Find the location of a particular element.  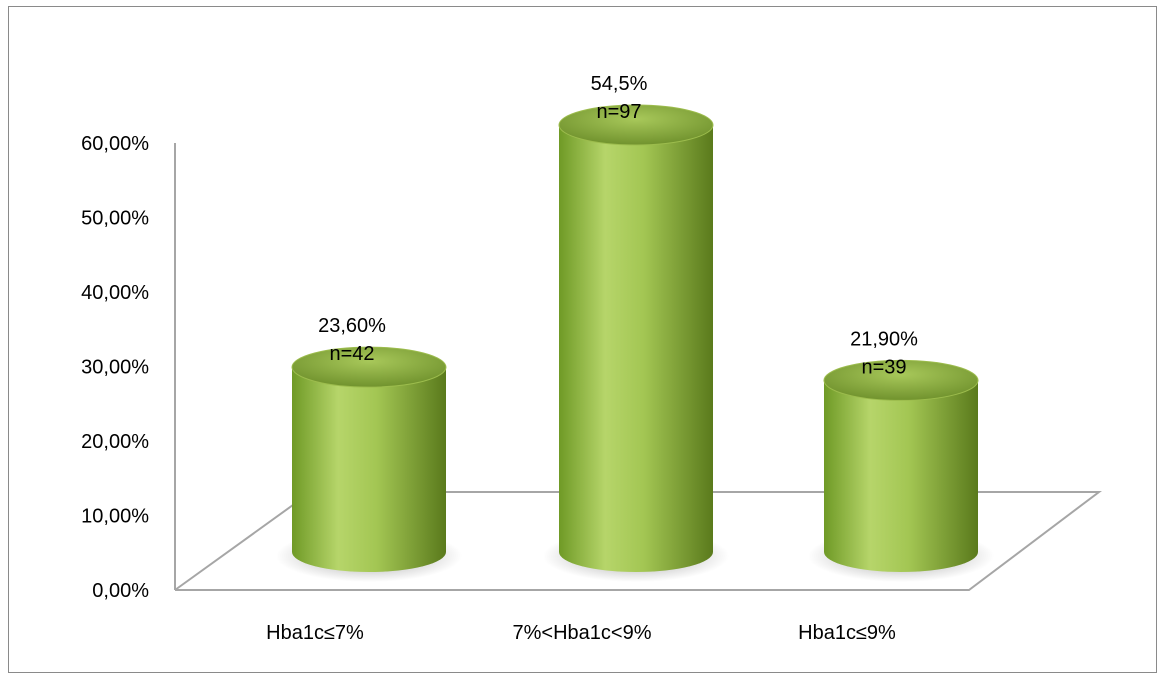

x-axis-labels: Hba1c≤7% 7%<Hba1c<9% Hba1c≤9% is located at coordinates (581, 633).